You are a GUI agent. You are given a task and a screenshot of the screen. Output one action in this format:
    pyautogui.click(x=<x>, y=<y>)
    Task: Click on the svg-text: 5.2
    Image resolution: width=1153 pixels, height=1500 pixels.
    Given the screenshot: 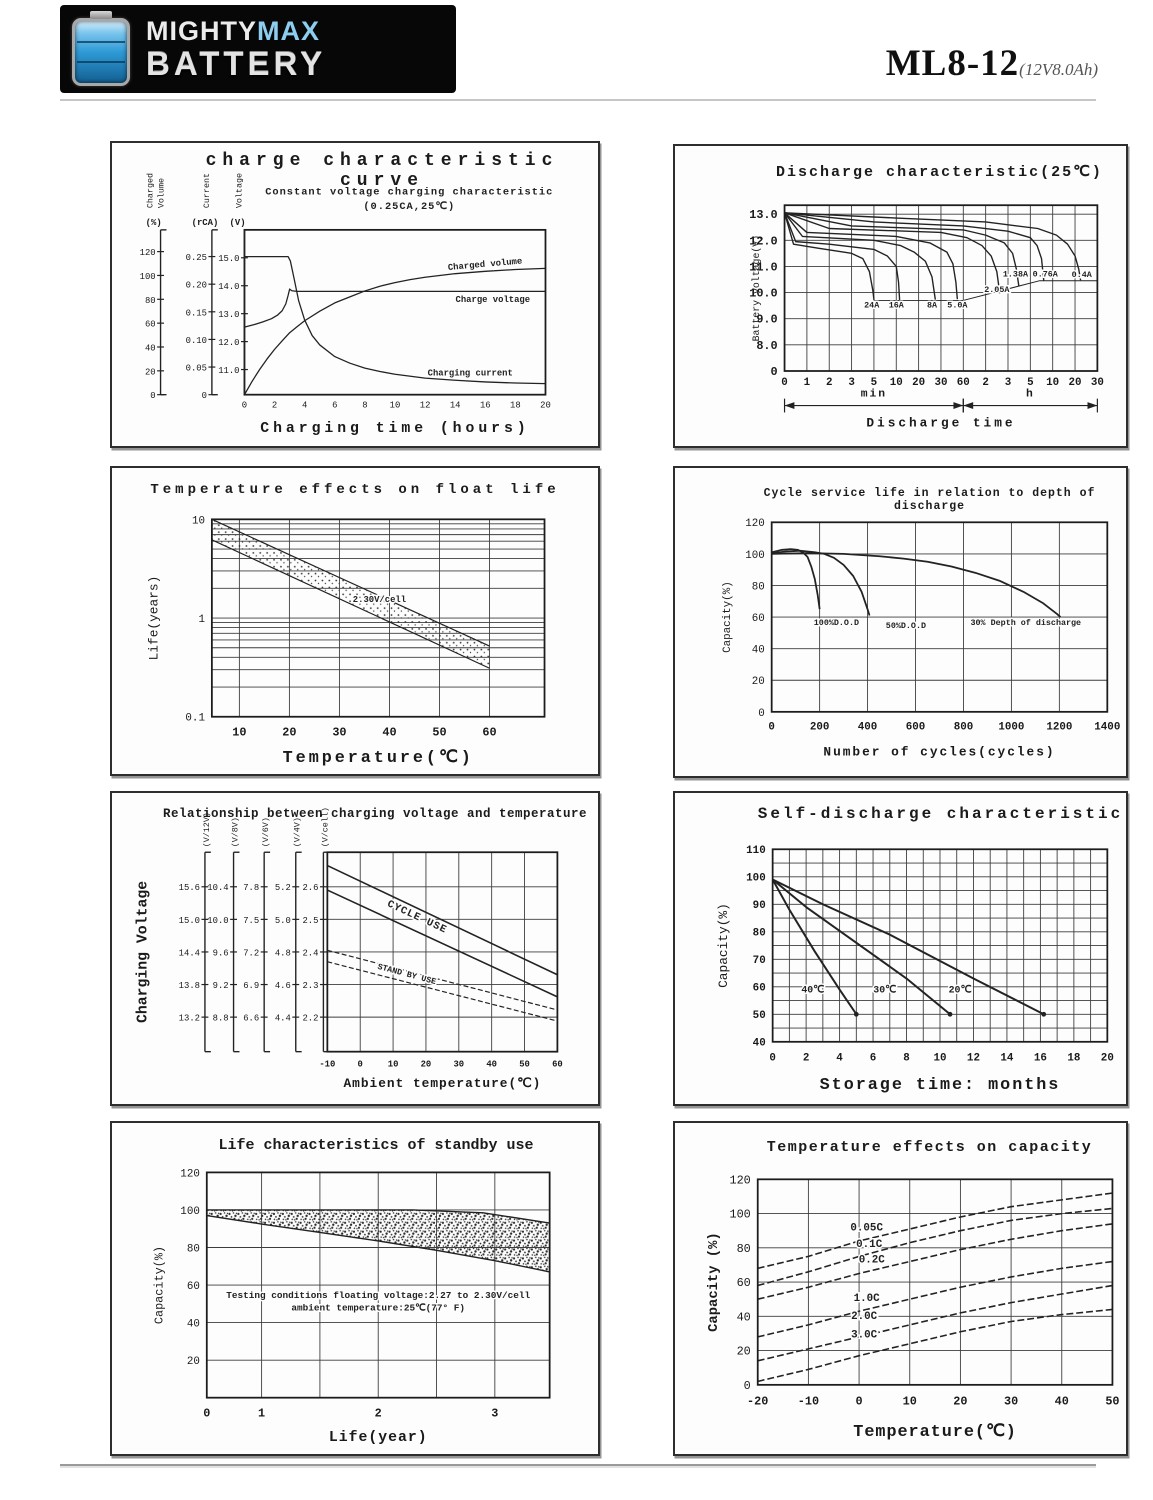 What is the action you would take?
    pyautogui.click(x=283, y=888)
    